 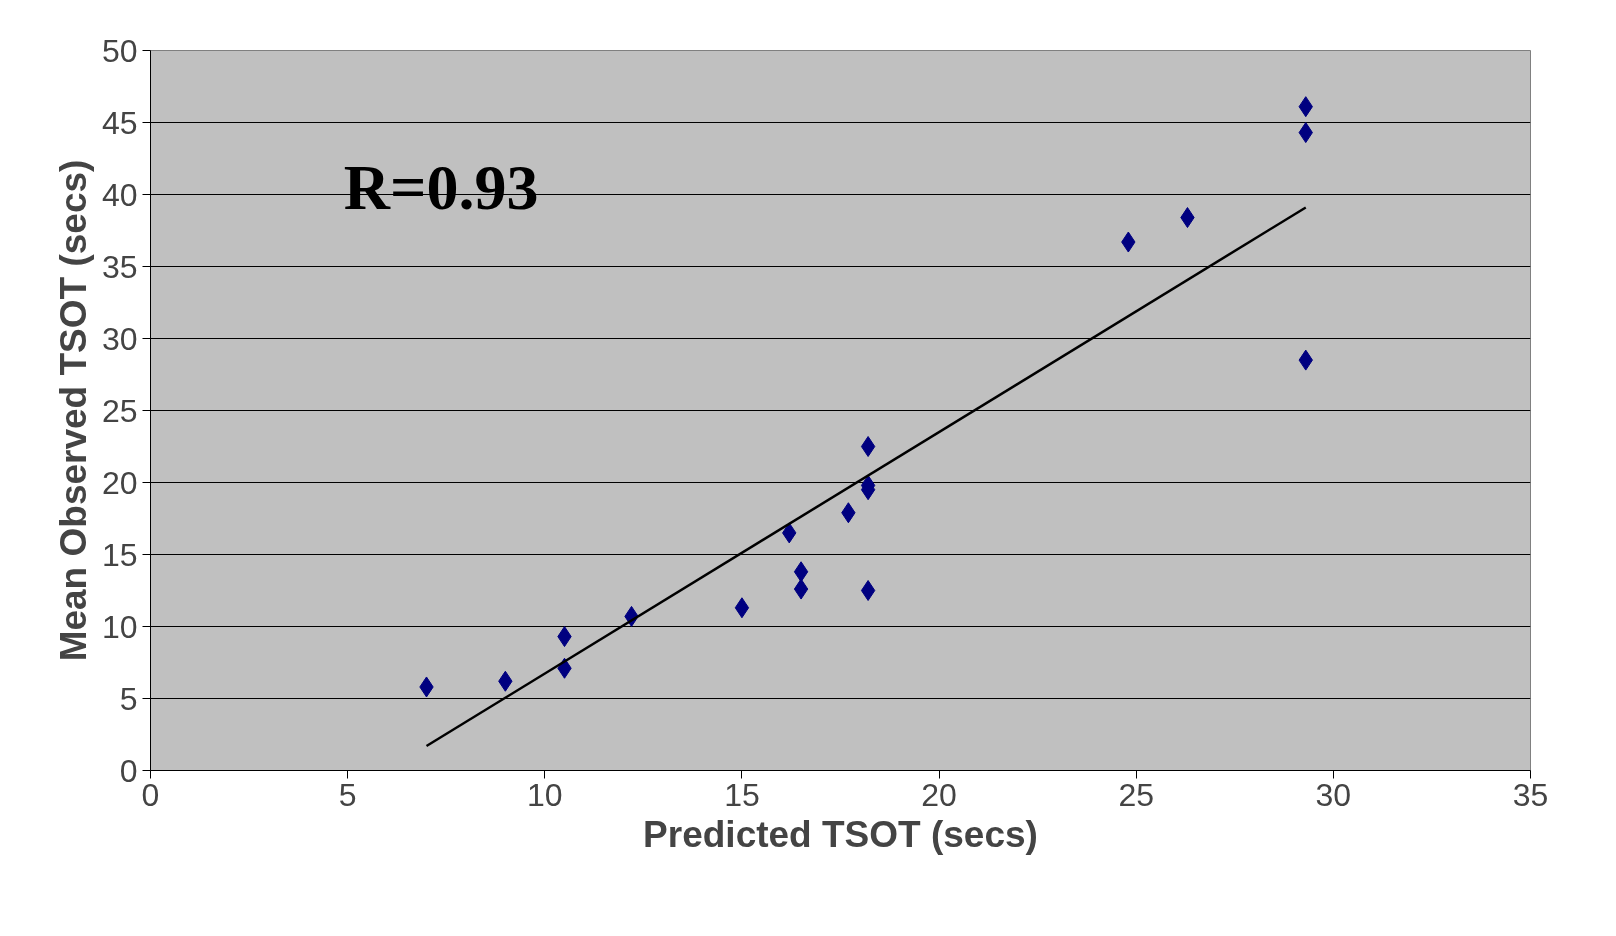 I want to click on y-tick-label: 15, so click(x=119, y=554).